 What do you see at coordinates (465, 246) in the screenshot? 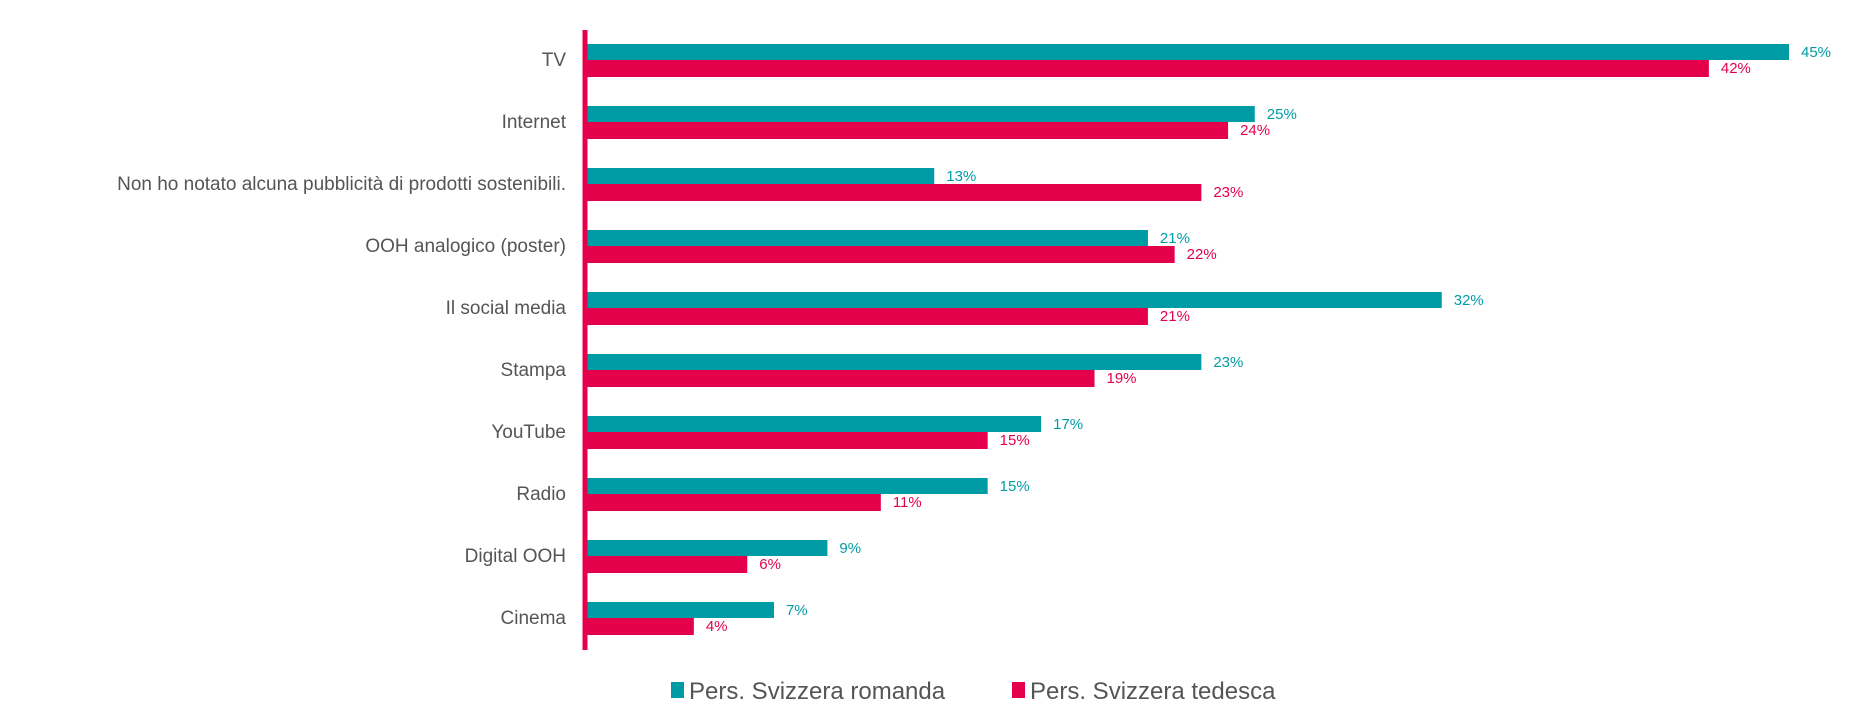
I see `category-label: OOH analogico (poster)` at bounding box center [465, 246].